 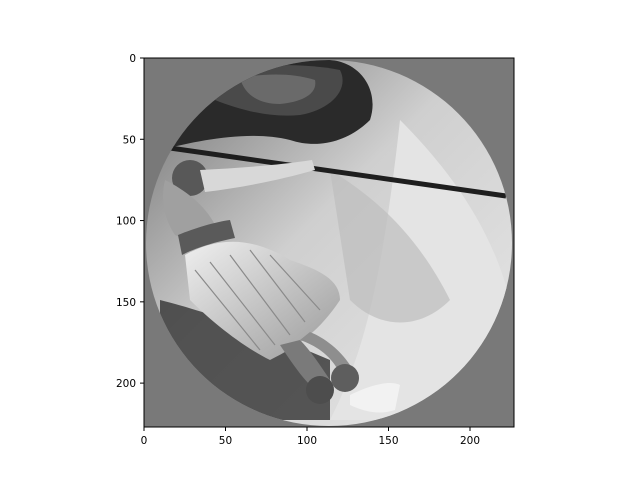 I want to click on x-tick-label: 200, so click(x=470, y=441).